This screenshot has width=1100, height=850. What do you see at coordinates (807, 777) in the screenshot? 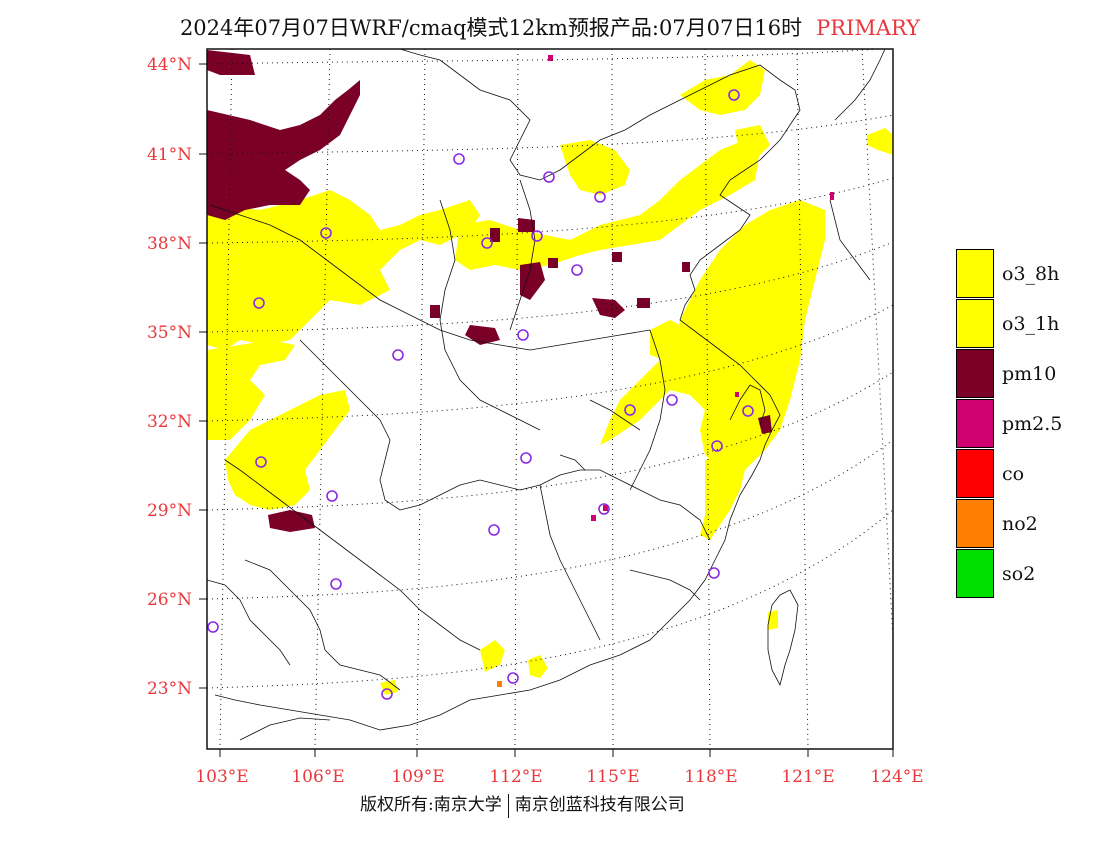
I see `lon-label: 121°E` at bounding box center [807, 777].